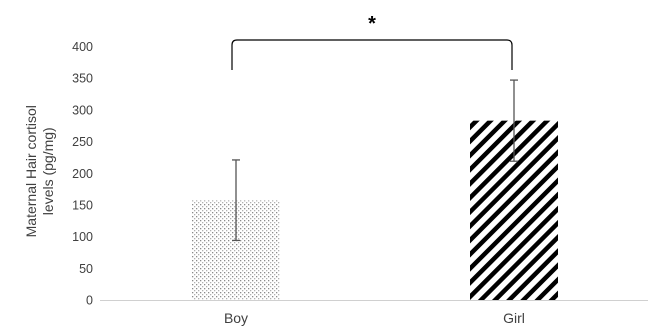 The image size is (648, 327). What do you see at coordinates (82, 47) in the screenshot?
I see `y-tick-label: 400` at bounding box center [82, 47].